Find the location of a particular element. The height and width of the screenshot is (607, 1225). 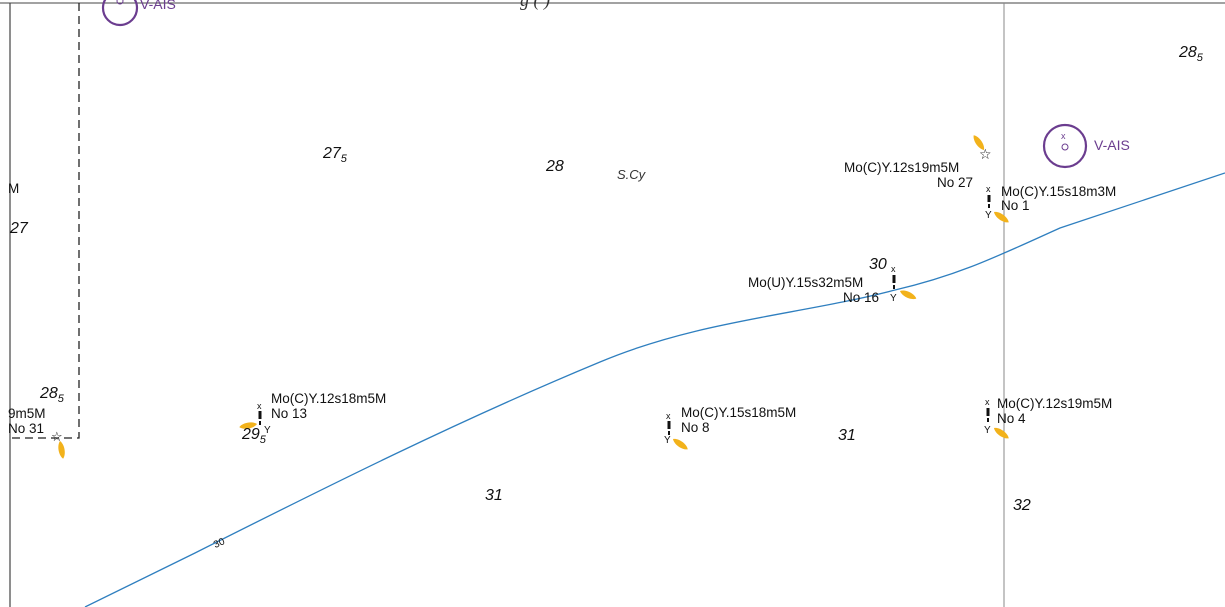

seabed-quality-note: S.Cy is located at coordinates (631, 174).